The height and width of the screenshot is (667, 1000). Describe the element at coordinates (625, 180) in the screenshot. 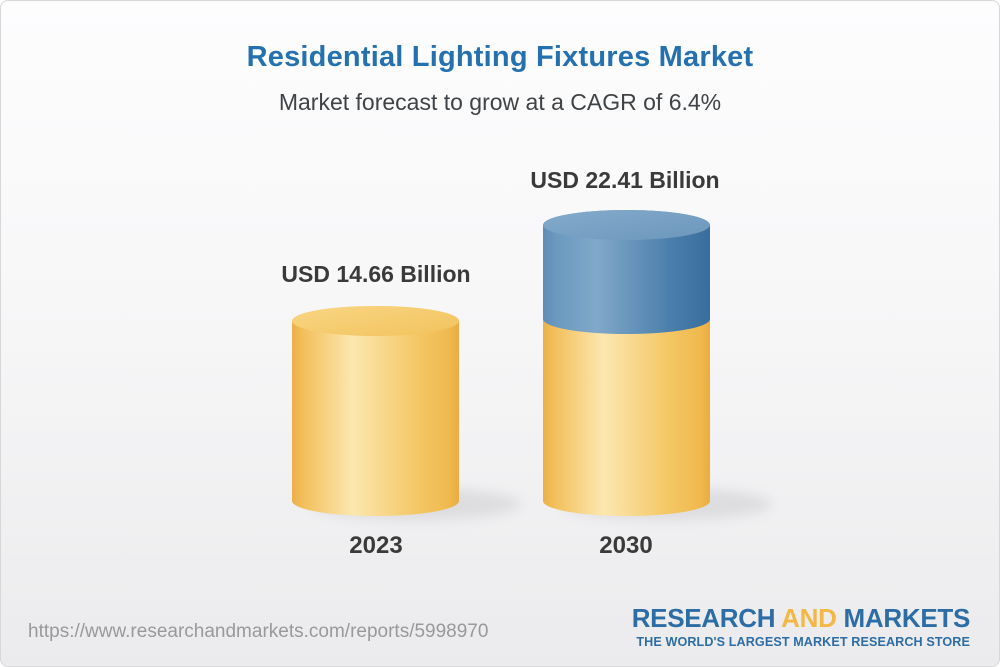

I see `value-label-2030: USD 22.41 Billion` at that location.